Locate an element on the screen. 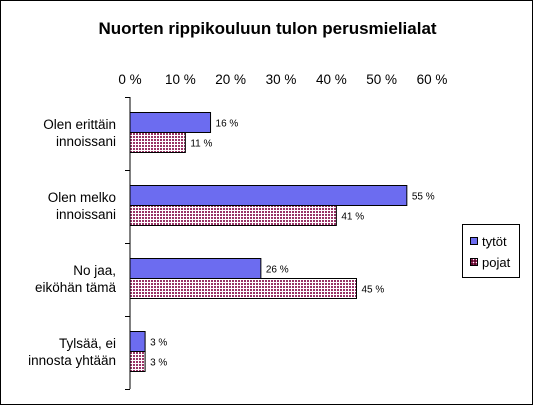 This screenshot has height=405, width=533. legend-item-tytot: tytöt is located at coordinates (488, 241).